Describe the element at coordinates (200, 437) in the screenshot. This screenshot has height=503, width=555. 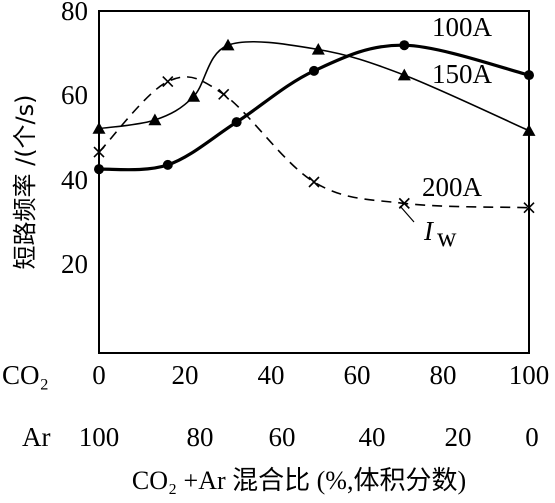
I see `x-tick-ar-80: 80` at that location.